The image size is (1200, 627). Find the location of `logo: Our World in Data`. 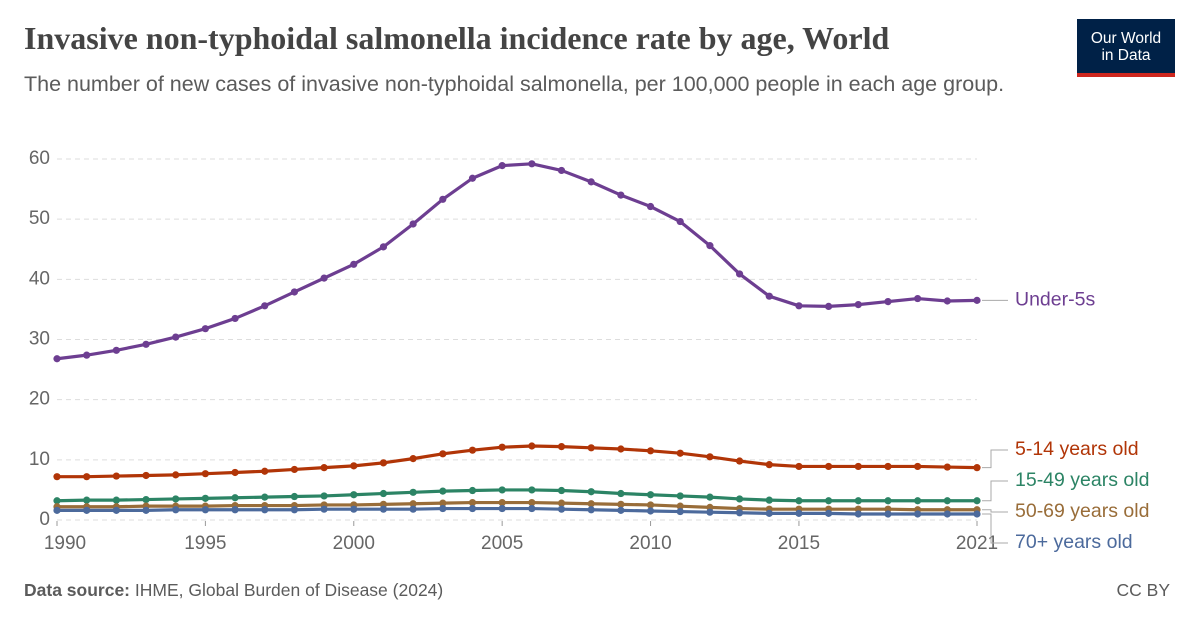

logo: Our World in Data is located at coordinates (1126, 48).